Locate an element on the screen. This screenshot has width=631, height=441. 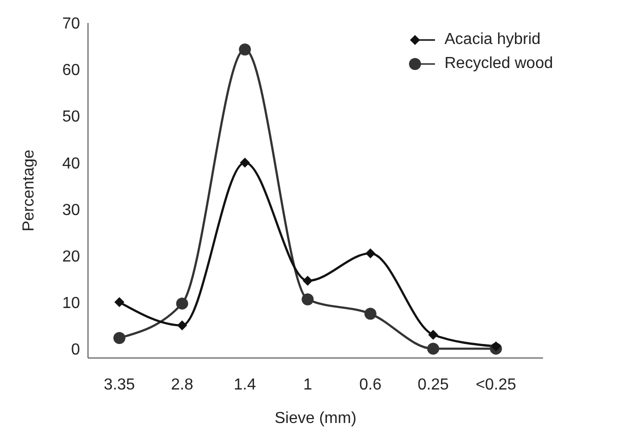
x-tick-label: 1.4 is located at coordinates (245, 385).